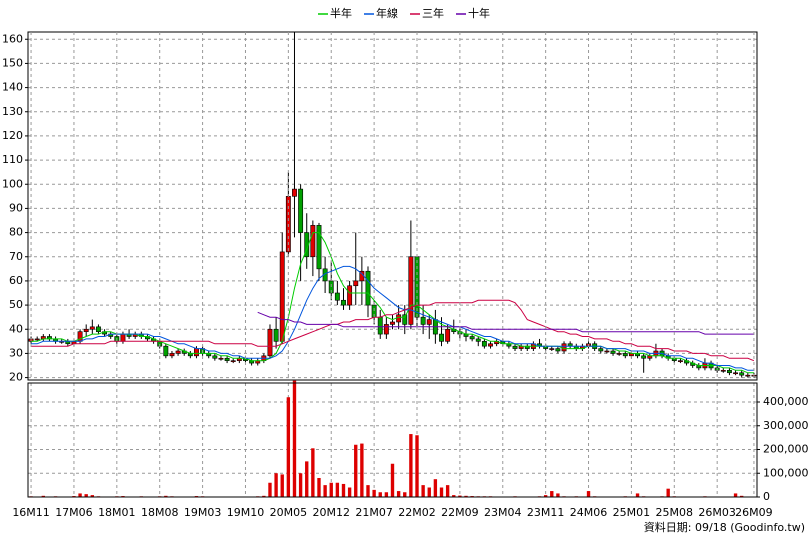 The image size is (808, 540). What do you see at coordinates (546, 512) in the screenshot?
I see `x-tick-label: 23M11` at bounding box center [546, 512].